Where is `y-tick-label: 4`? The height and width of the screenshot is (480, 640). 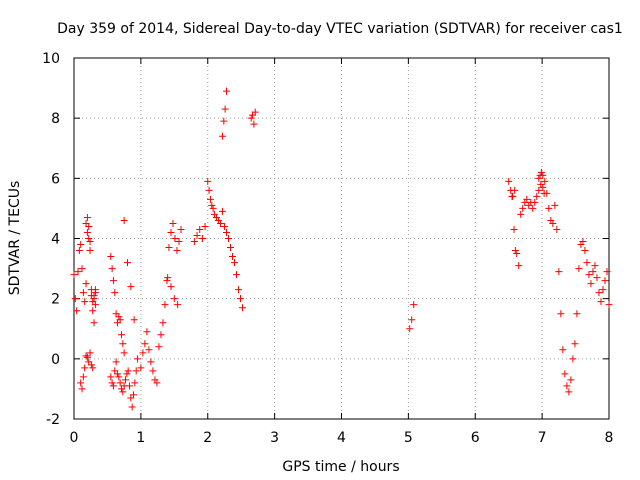
y-tick-label: 4 is located at coordinates (55, 240).